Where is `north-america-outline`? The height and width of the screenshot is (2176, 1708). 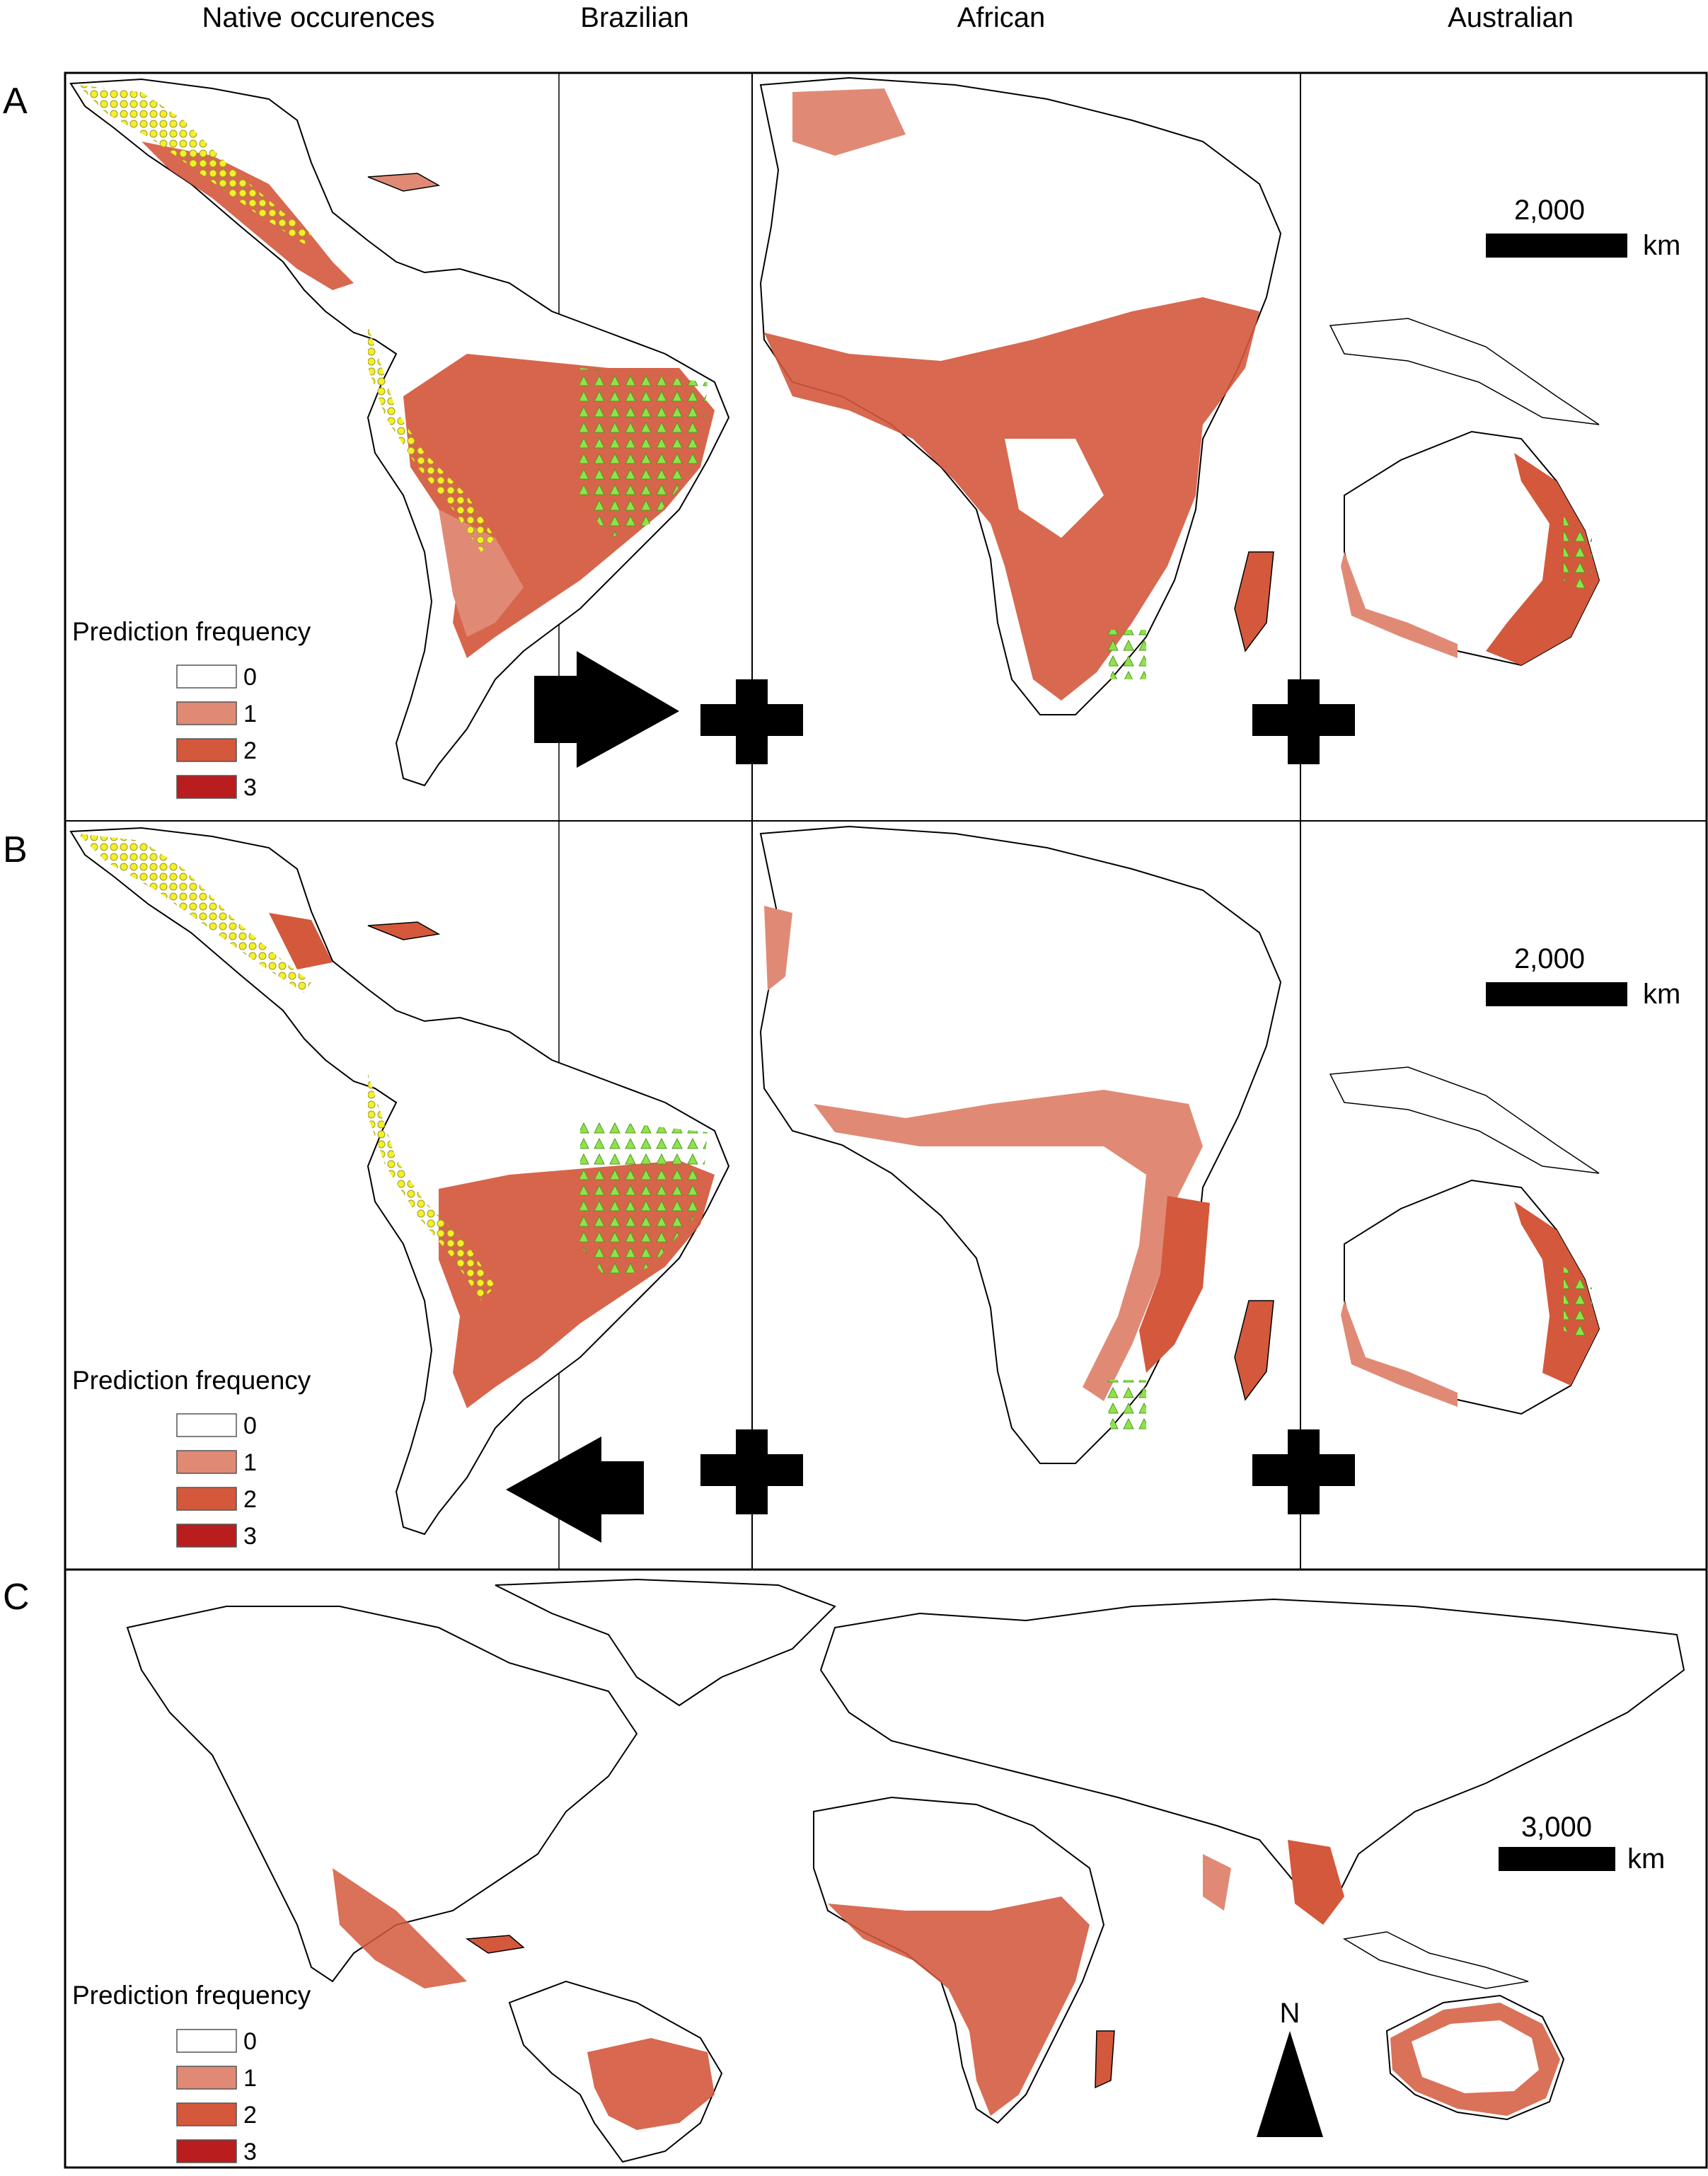
north-america-outline is located at coordinates (382, 1794).